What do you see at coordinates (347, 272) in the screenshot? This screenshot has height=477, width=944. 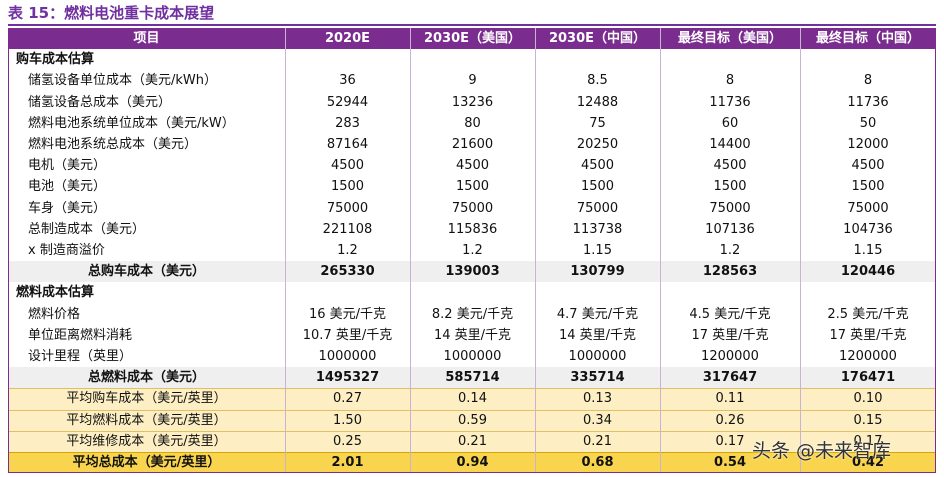 I see `total-cell: 265330` at bounding box center [347, 272].